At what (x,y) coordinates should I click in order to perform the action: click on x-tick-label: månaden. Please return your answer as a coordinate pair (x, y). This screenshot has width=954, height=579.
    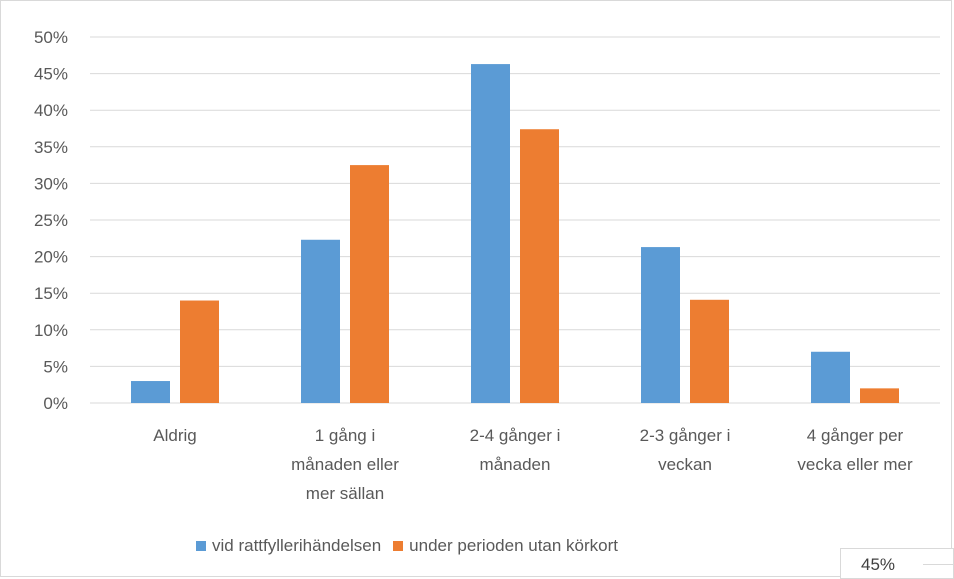
    Looking at the image, I should click on (515, 464).